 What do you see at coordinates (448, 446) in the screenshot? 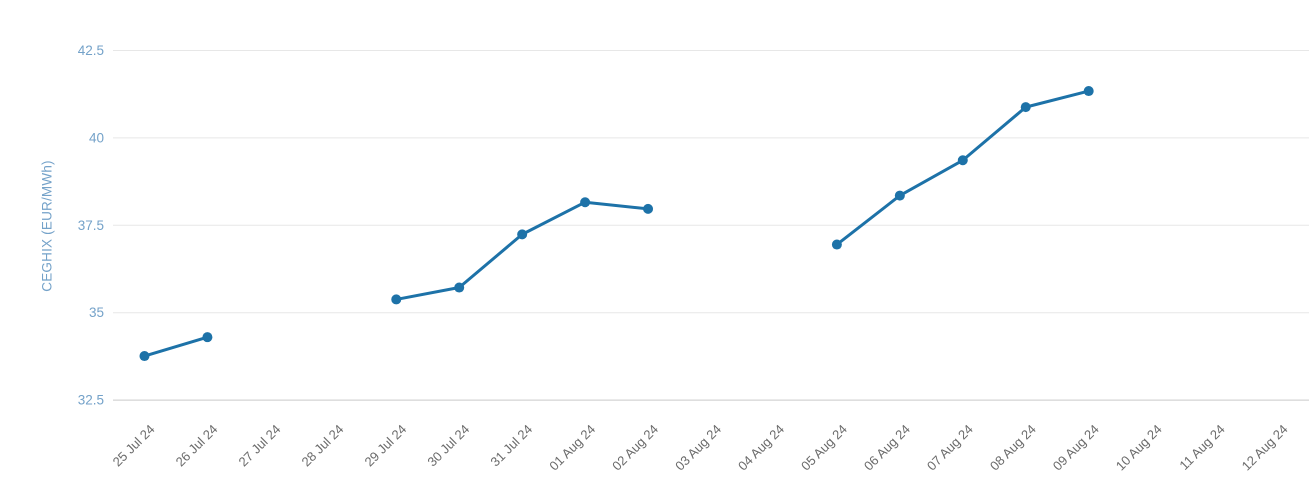
I see `x-tick-label: 30 Jul 24` at bounding box center [448, 446].